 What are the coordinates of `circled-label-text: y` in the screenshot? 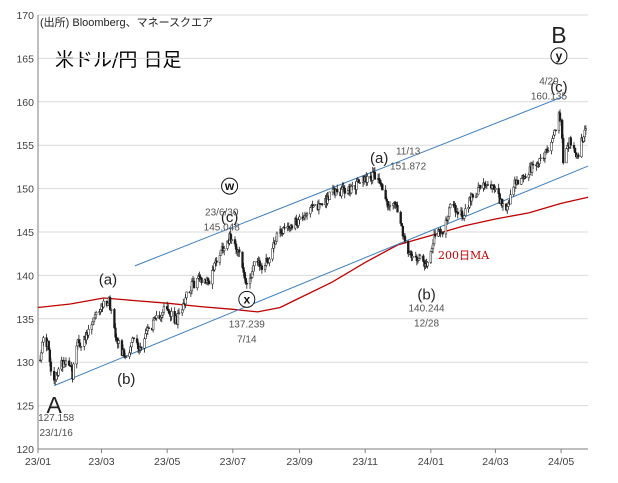 It's located at (559, 56).